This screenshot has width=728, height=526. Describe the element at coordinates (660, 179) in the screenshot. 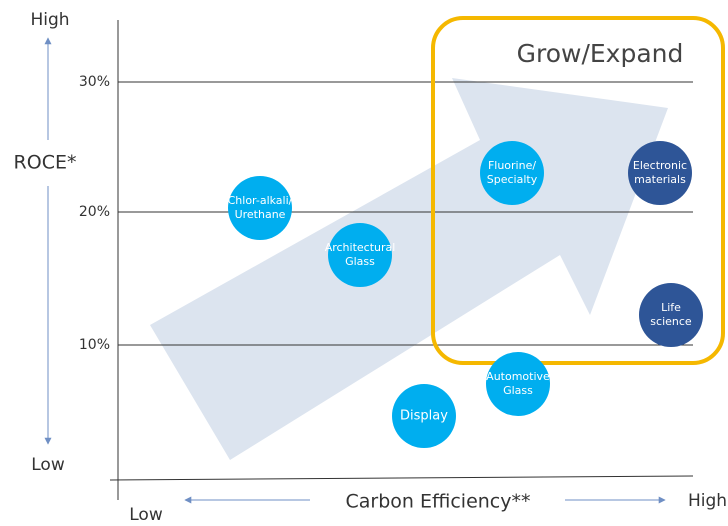

I see `node-label: materials` at that location.